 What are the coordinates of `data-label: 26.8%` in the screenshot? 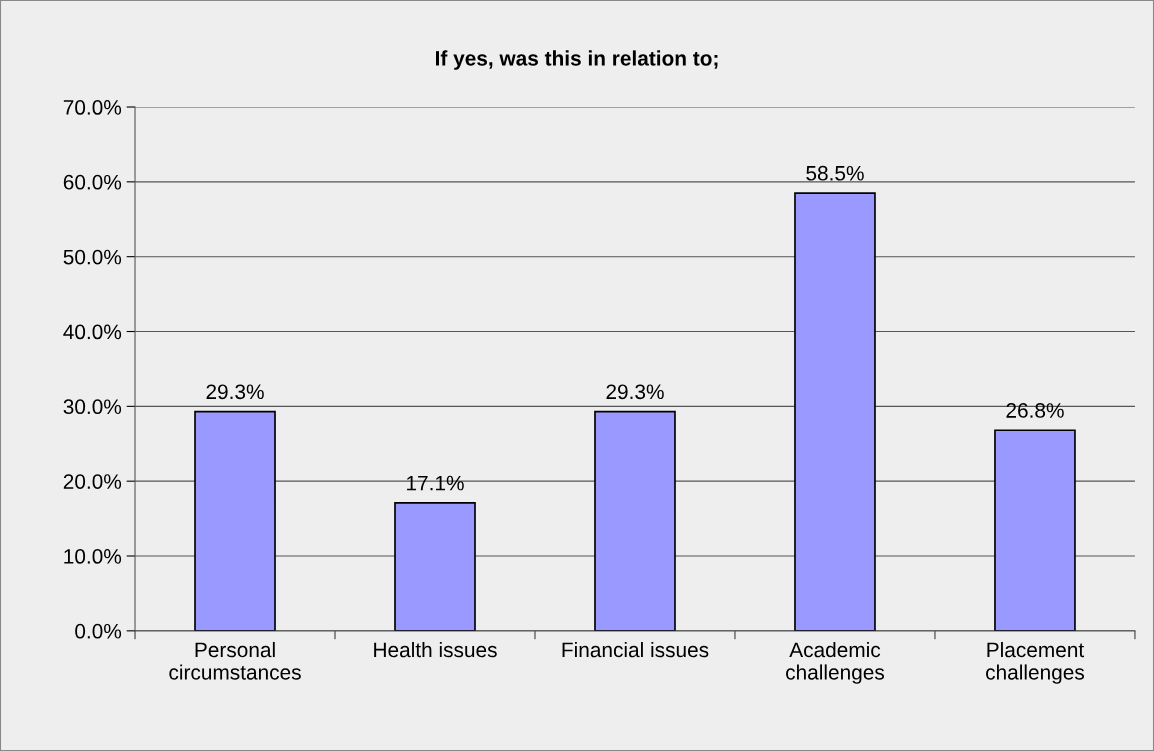 It's located at (1035, 410).